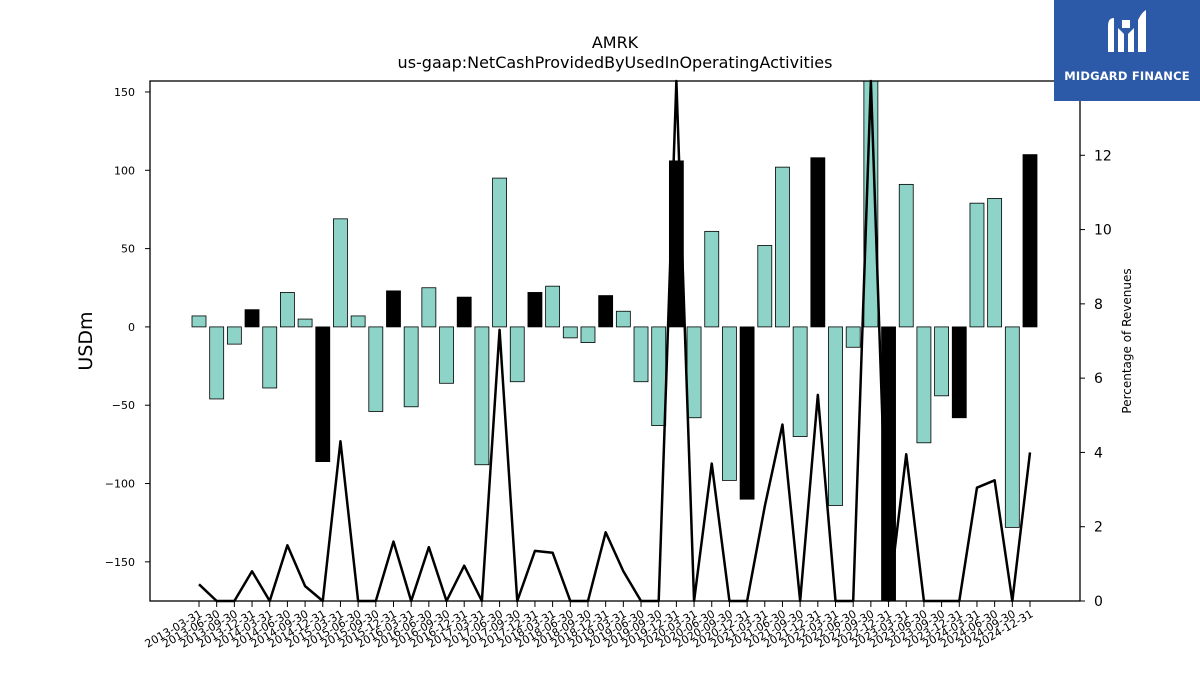 This screenshot has height=675, width=1200. I want to click on logo-mark-icon, so click(1127, 31).